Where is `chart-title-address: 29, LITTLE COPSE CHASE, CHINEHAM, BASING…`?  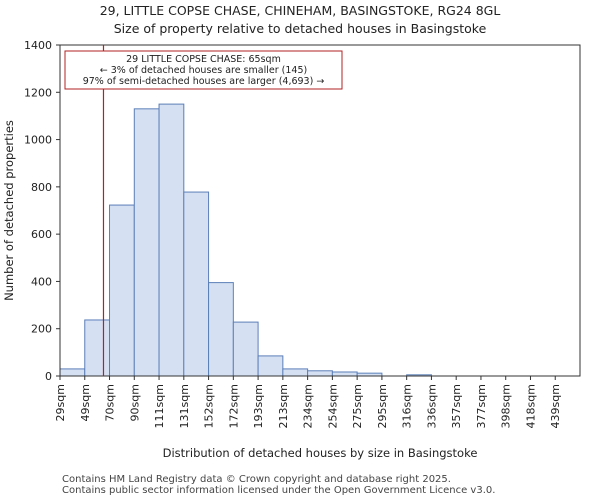
chart-title-address: 29, LITTLE COPSE CHASE, CHINEHAM, BASING… is located at coordinates (300, 10).